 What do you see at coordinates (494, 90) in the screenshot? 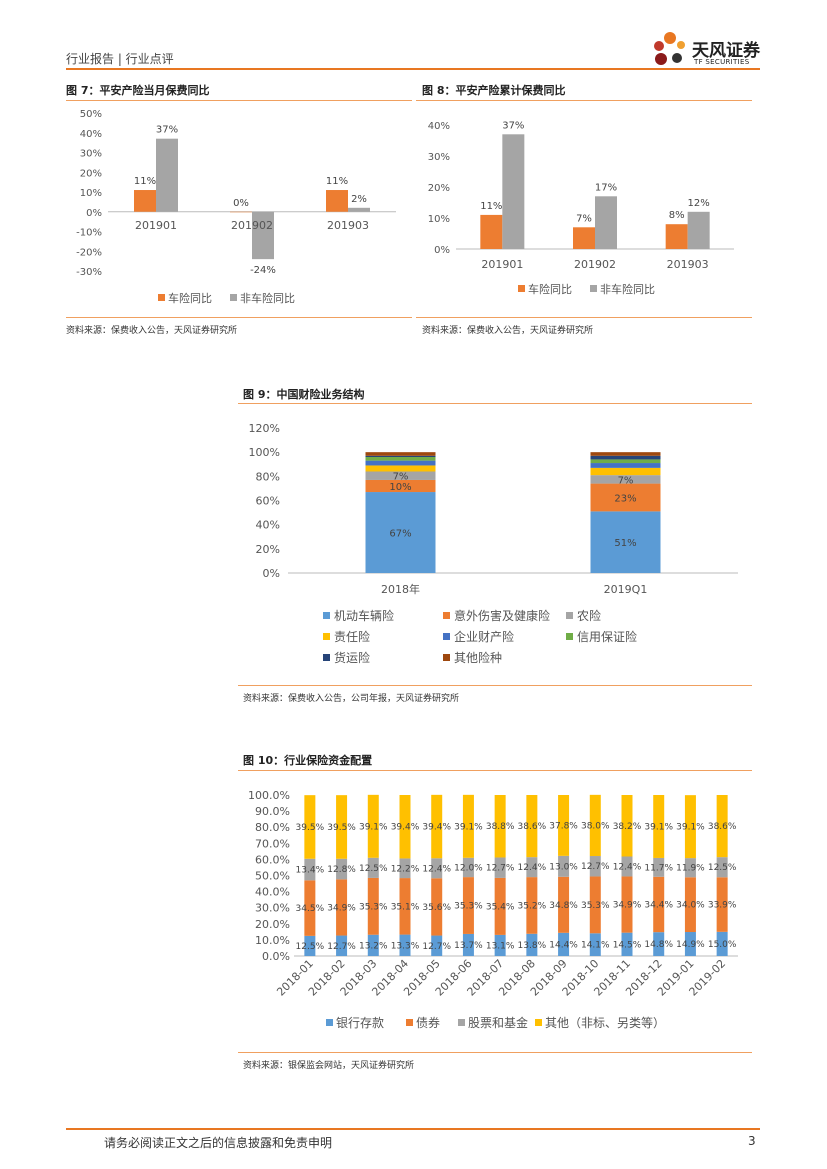
I see `fig8-title: 图 8：平安产险累计保费同比` at bounding box center [494, 90].